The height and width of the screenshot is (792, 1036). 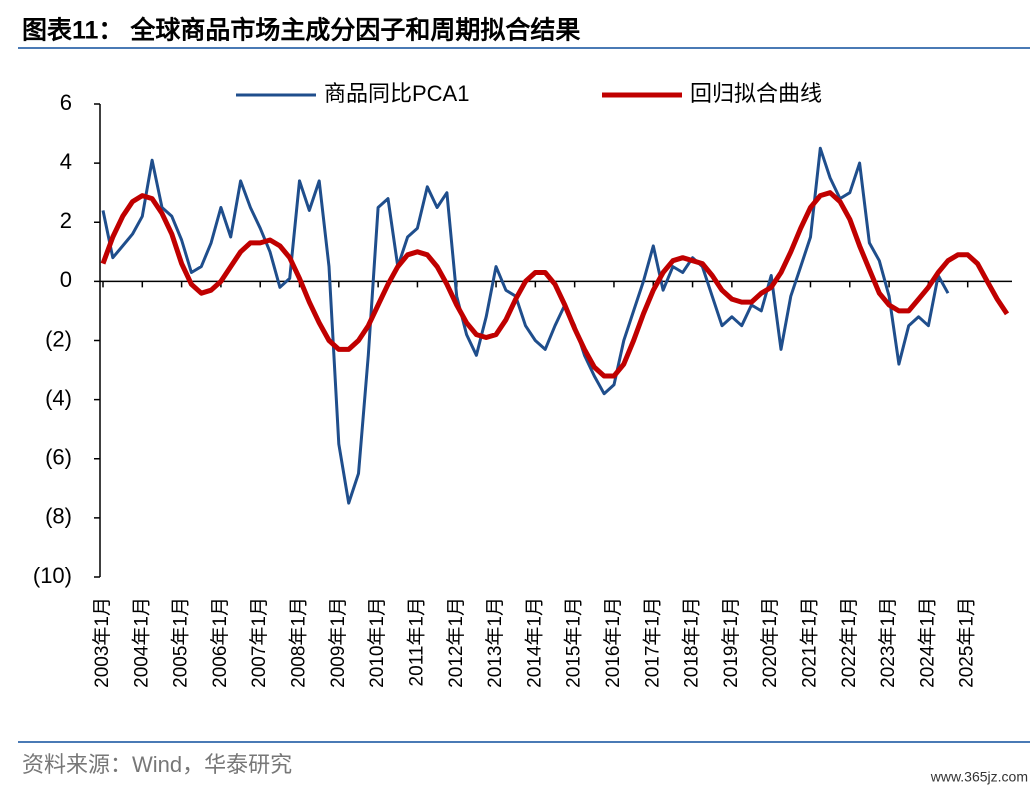 I want to click on x-tick-label: 2009年1月, so click(x=338, y=642).